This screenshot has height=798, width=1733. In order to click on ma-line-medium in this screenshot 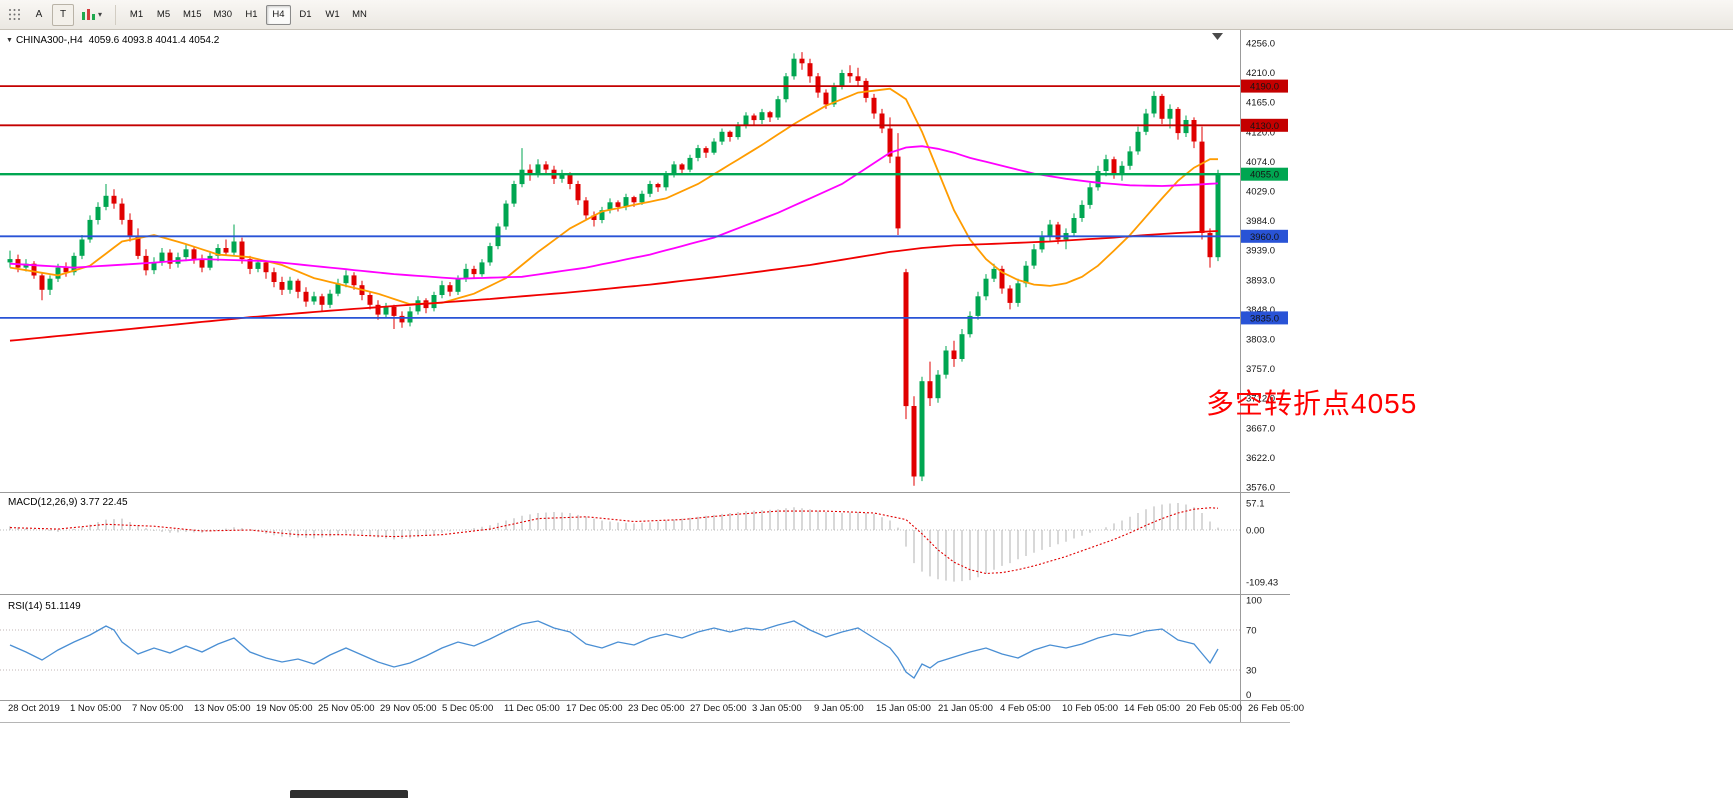, I will do `click(614, 212)`.